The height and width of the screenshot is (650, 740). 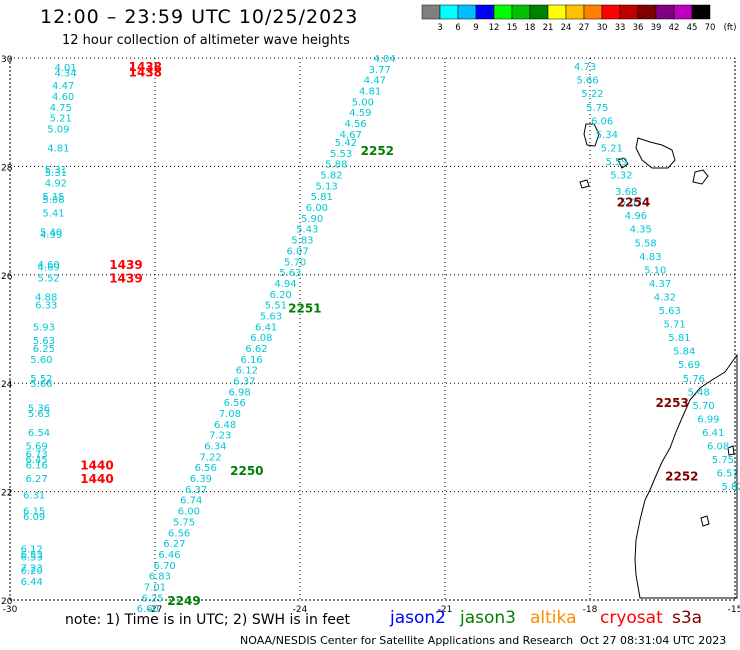 What do you see at coordinates (591, 135) in the screenshot?
I see `la-palma-island` at bounding box center [591, 135].